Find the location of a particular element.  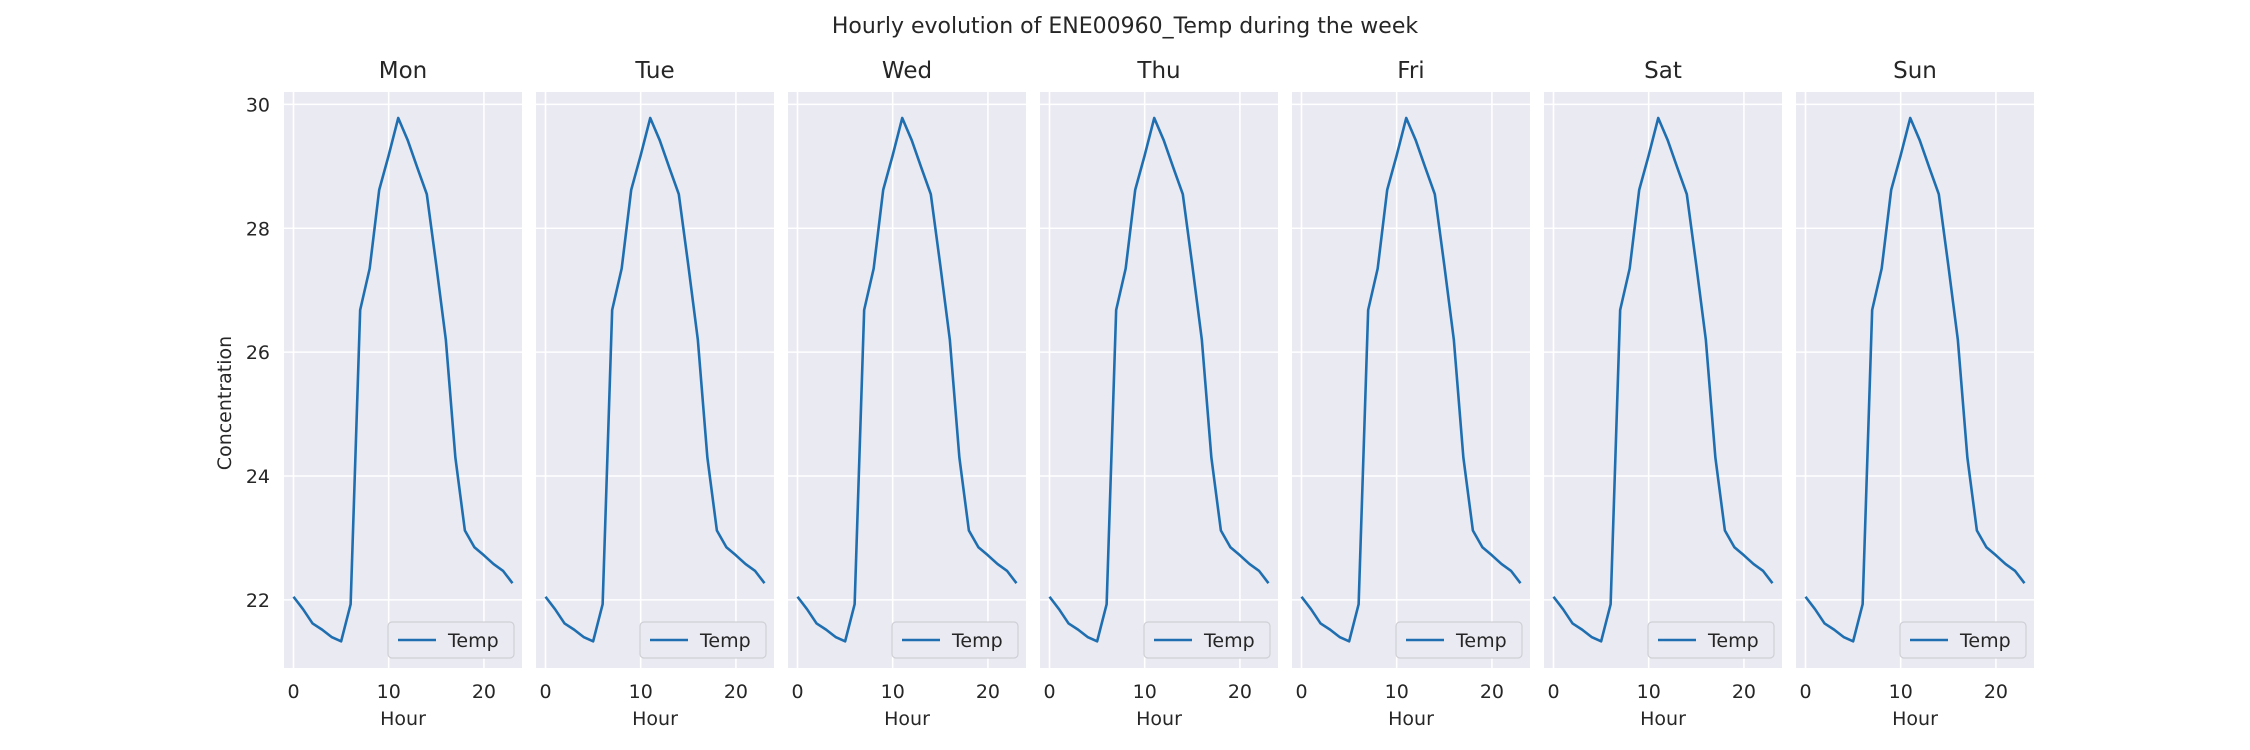

panel-wed: Wed 0 10 20 Hour Temp is located at coordinates (907, 394).